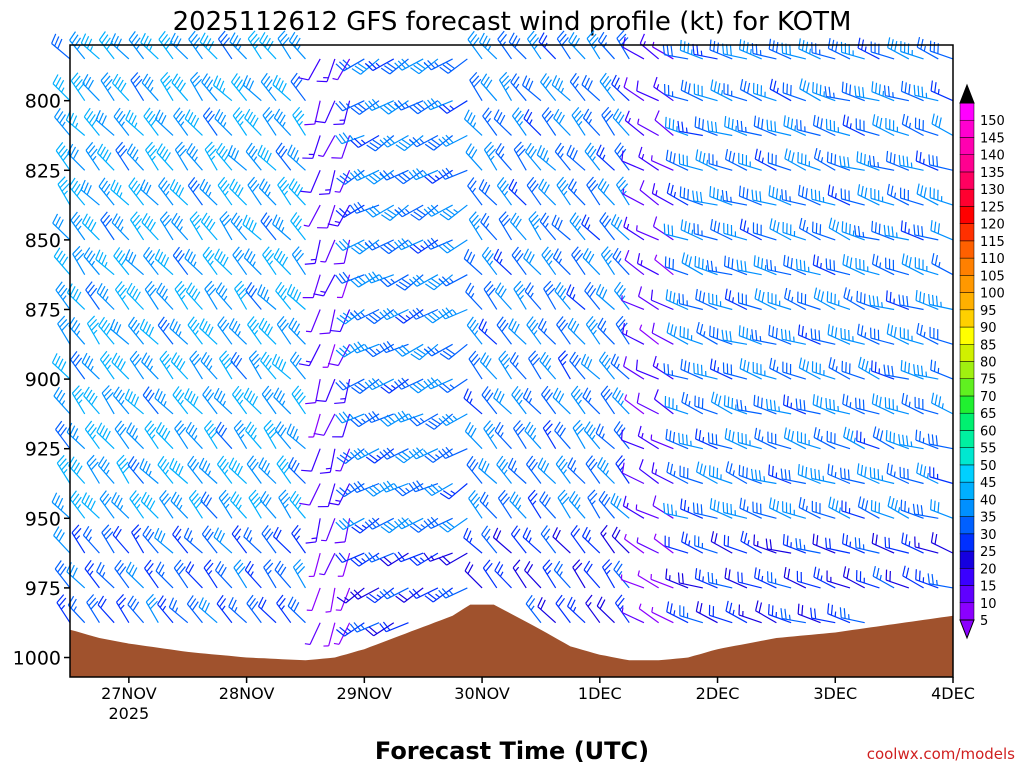  I want to click on colorbar-label: 115, so click(992, 242).